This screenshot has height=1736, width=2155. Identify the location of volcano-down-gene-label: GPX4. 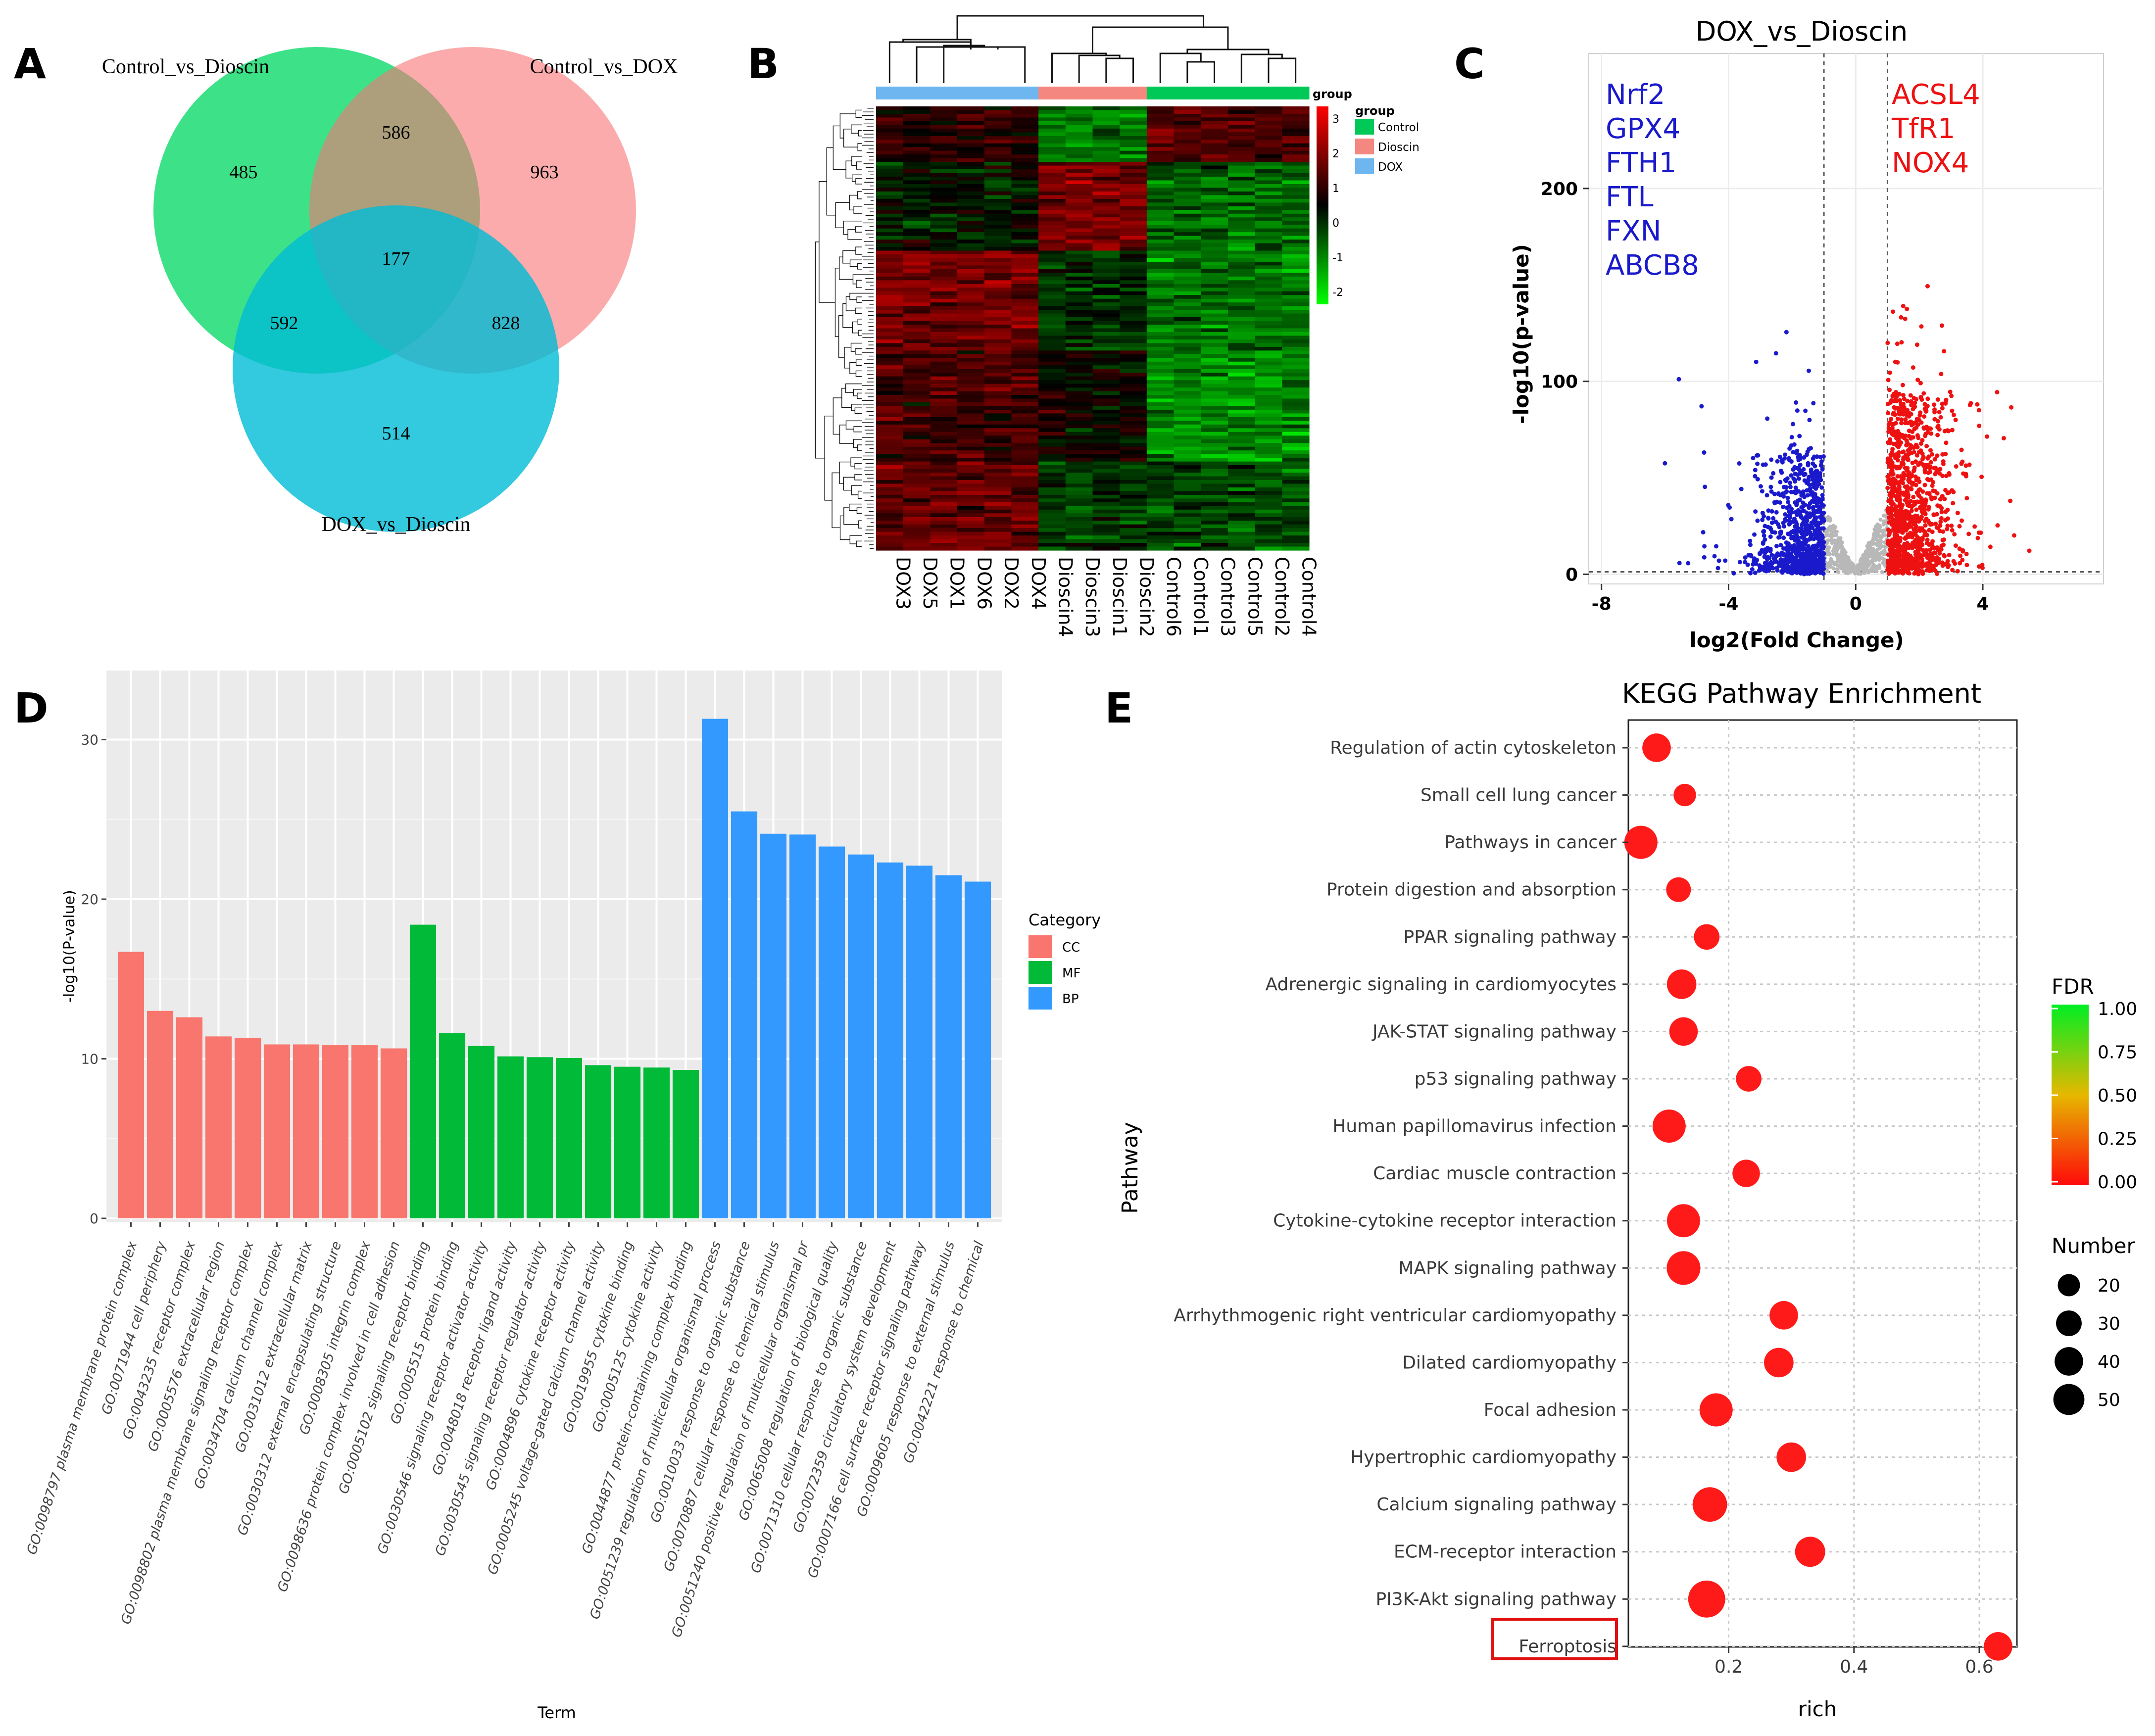
(1643, 129).